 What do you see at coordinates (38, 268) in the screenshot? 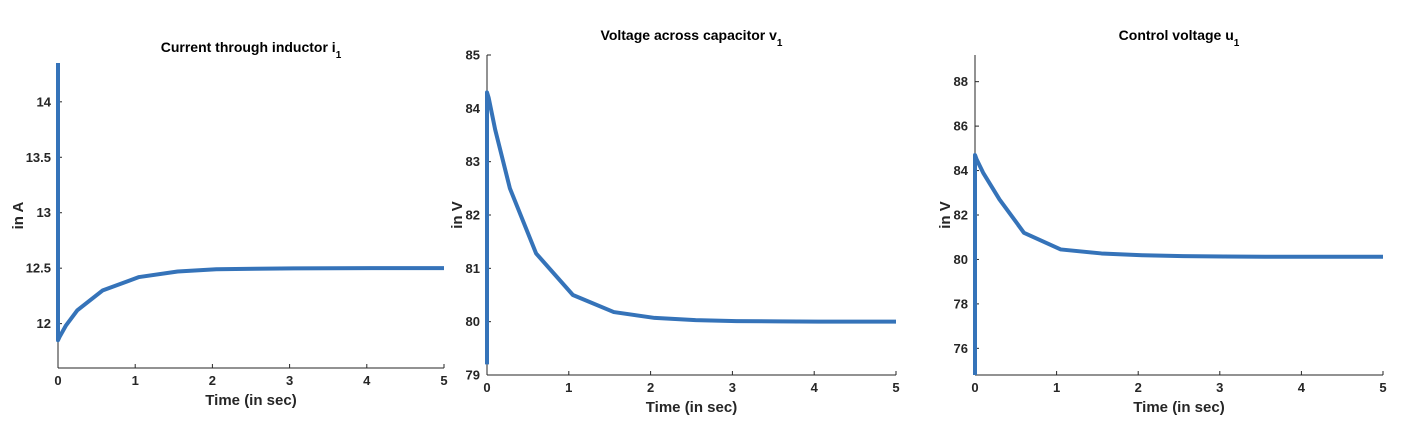
I see `y-tick-label: 12.5` at bounding box center [38, 268].